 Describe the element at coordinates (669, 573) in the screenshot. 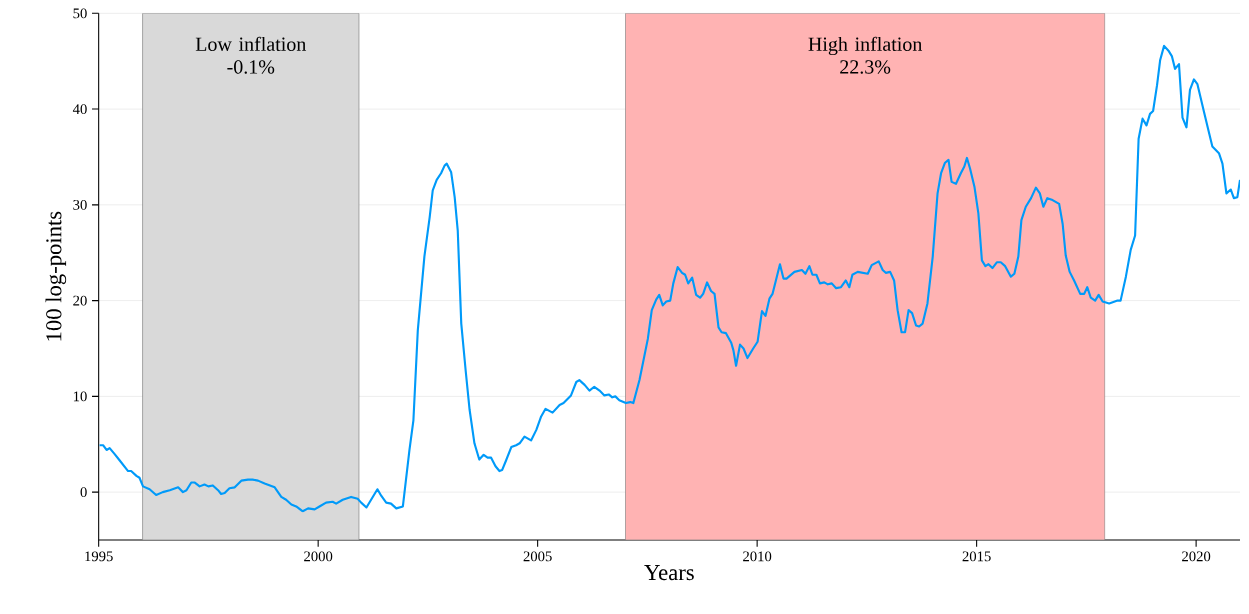

I see `x-axis-title: Years` at that location.